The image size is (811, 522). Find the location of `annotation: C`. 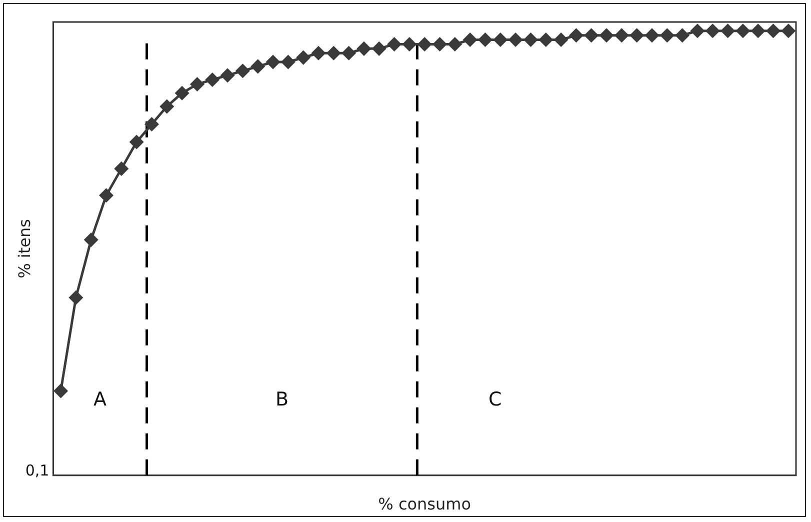

annotation: C is located at coordinates (495, 399).